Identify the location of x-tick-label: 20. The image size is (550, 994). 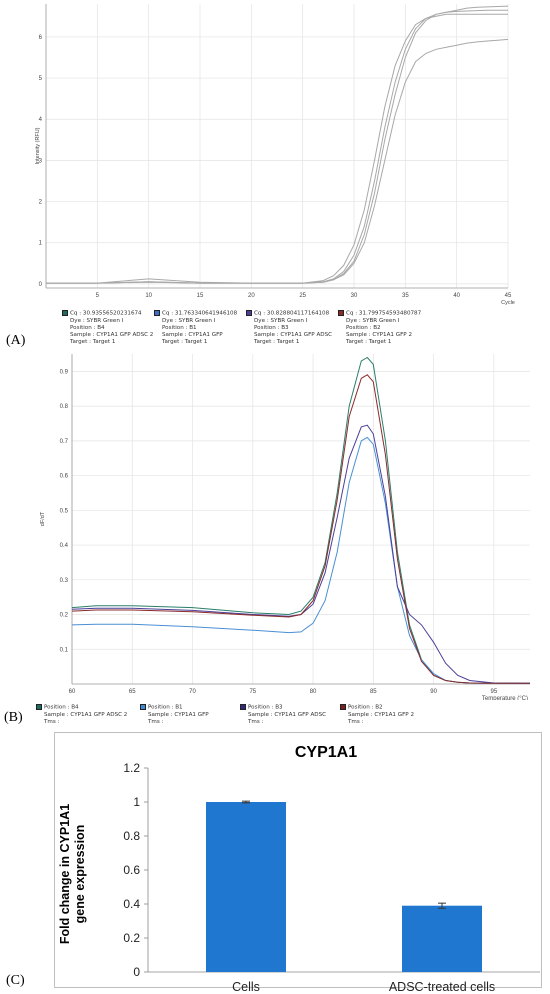
(251, 296).